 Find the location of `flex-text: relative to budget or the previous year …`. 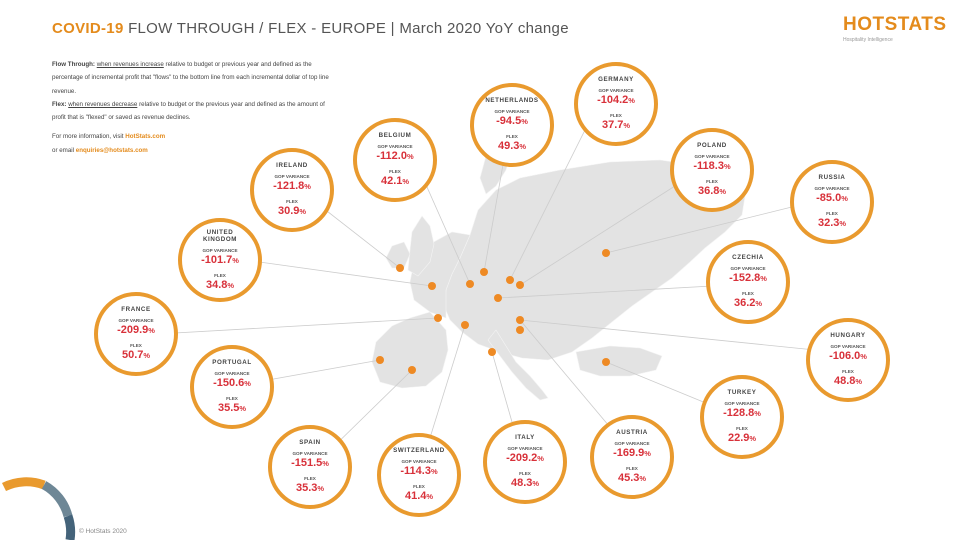

flex-text: relative to budget or the previous year … is located at coordinates (188, 111).